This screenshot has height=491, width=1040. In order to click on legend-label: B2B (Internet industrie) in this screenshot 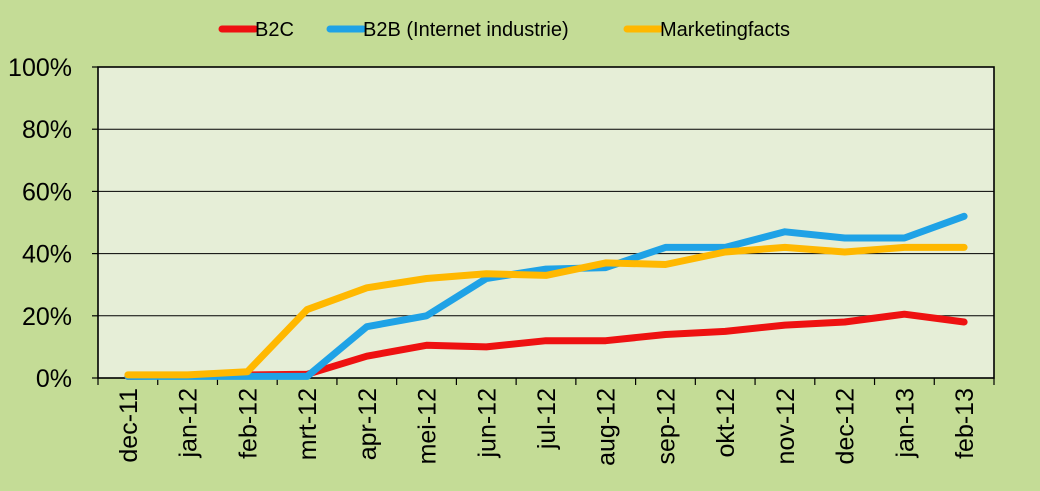, I will do `click(466, 30)`.